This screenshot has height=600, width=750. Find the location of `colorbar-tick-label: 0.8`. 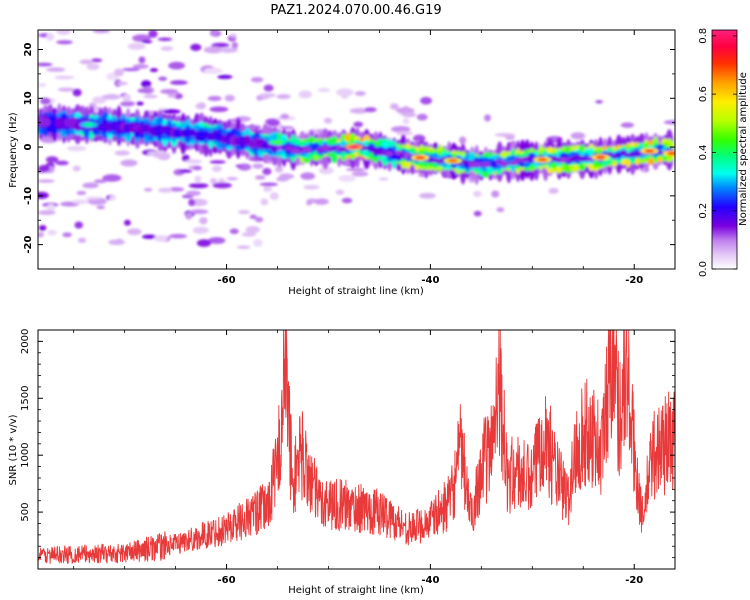

colorbar-tick-label: 0.8 is located at coordinates (703, 36).